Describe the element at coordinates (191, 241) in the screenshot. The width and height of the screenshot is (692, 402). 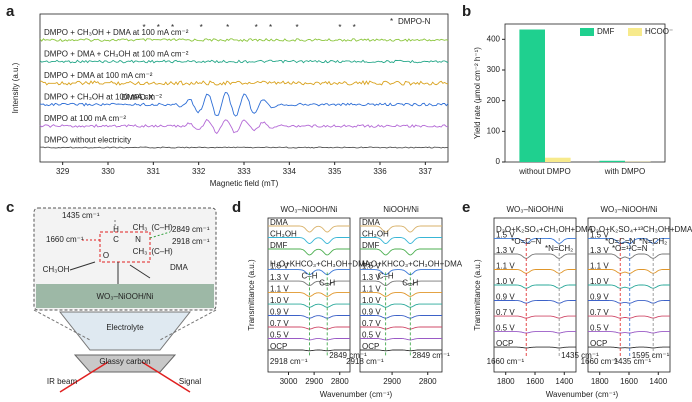
I see `wavenumber-label: 2918 cm⁻¹` at that location.